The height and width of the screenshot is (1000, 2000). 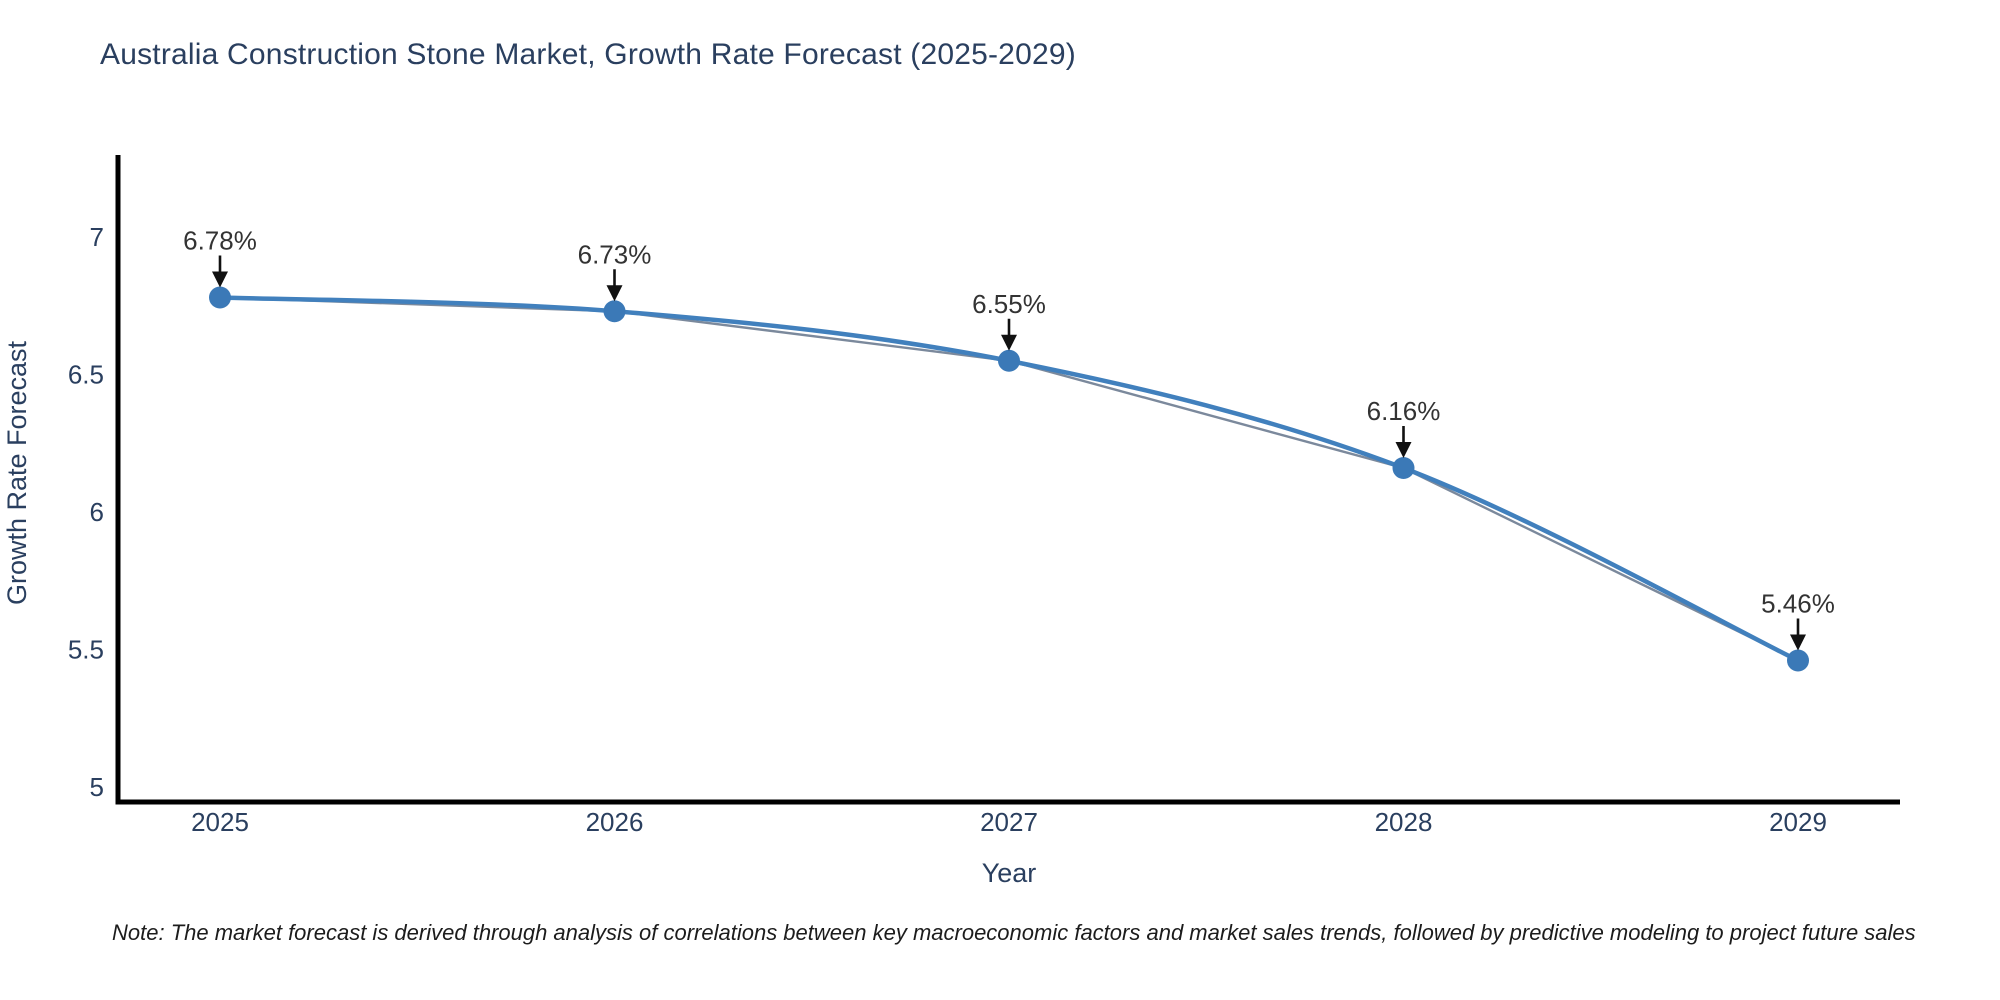 What do you see at coordinates (1404, 411) in the screenshot?
I see `point-value-label: 6.16%` at bounding box center [1404, 411].